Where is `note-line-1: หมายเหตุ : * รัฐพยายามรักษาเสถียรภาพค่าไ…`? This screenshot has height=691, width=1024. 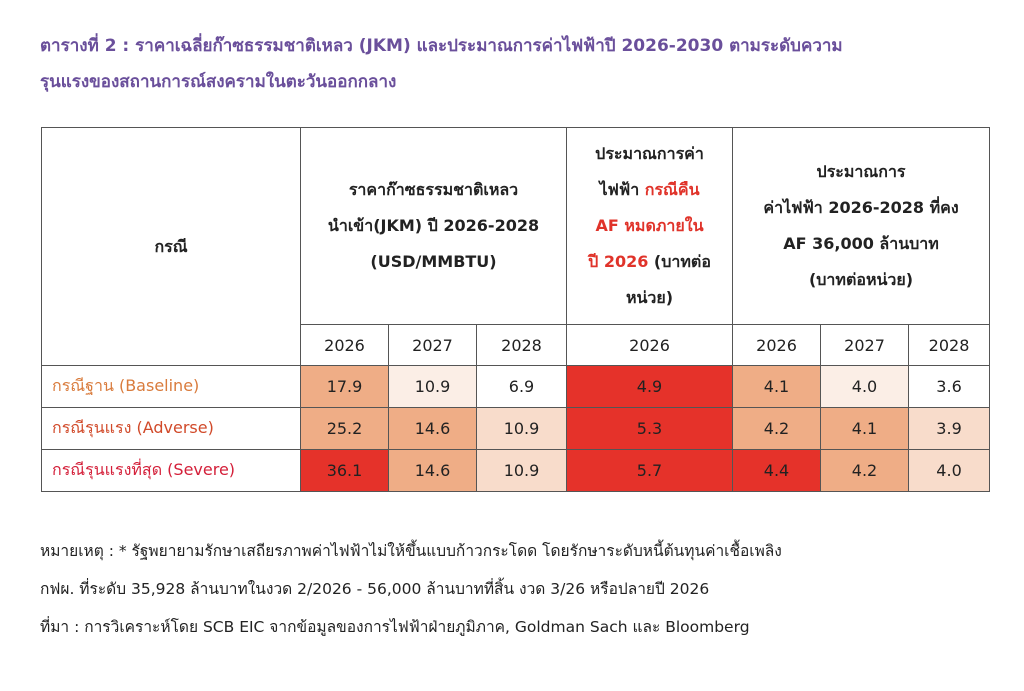 note-line-1: หมายเหตุ : * รัฐพยายามรักษาเสถียรภาพค่าไ… is located at coordinates (411, 551).